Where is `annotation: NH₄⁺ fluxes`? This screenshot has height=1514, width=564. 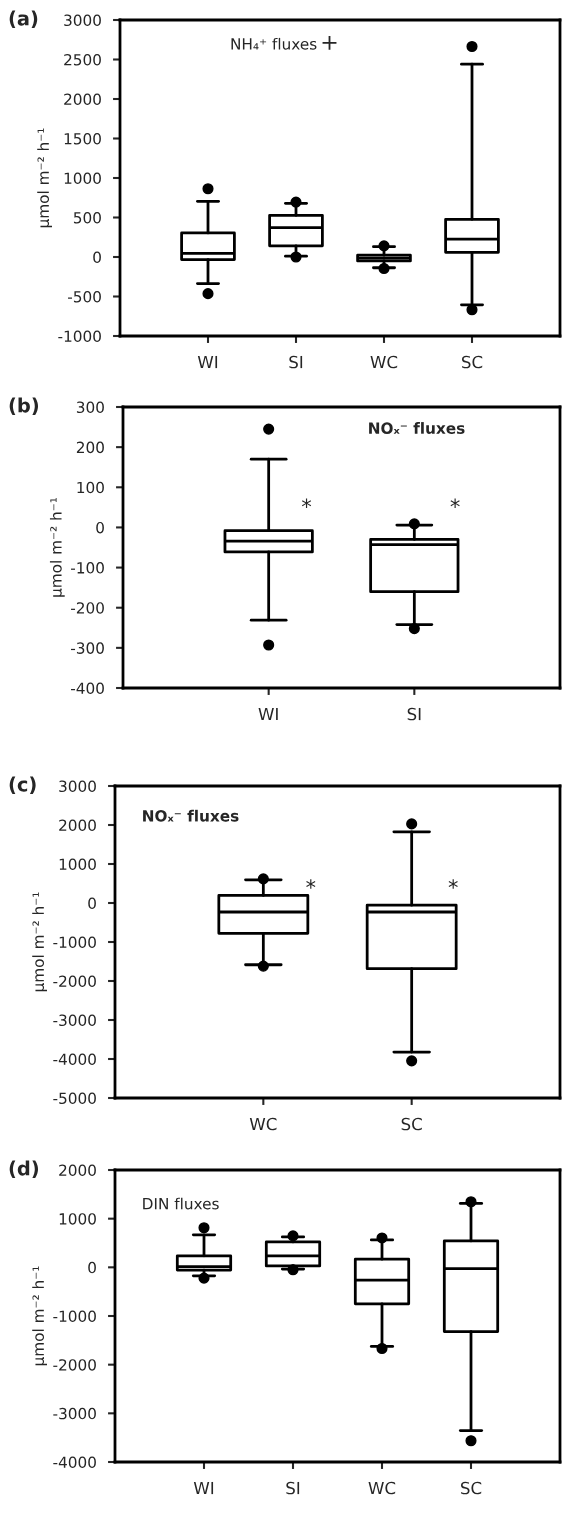
annotation: NH₄⁺ fluxes is located at coordinates (274, 43).